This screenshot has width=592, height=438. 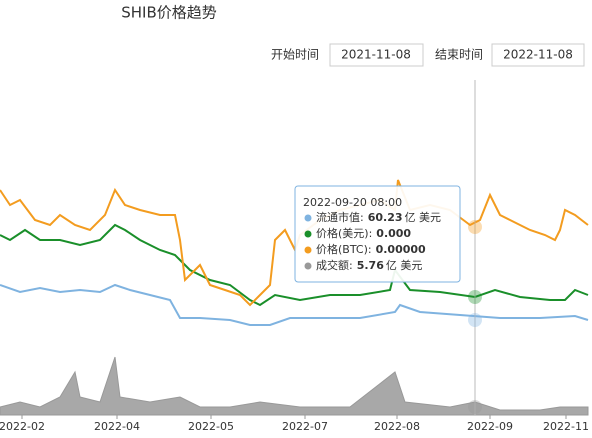 What do you see at coordinates (397, 426) in the screenshot?
I see `x-tick-label: 2022-08` at bounding box center [397, 426].